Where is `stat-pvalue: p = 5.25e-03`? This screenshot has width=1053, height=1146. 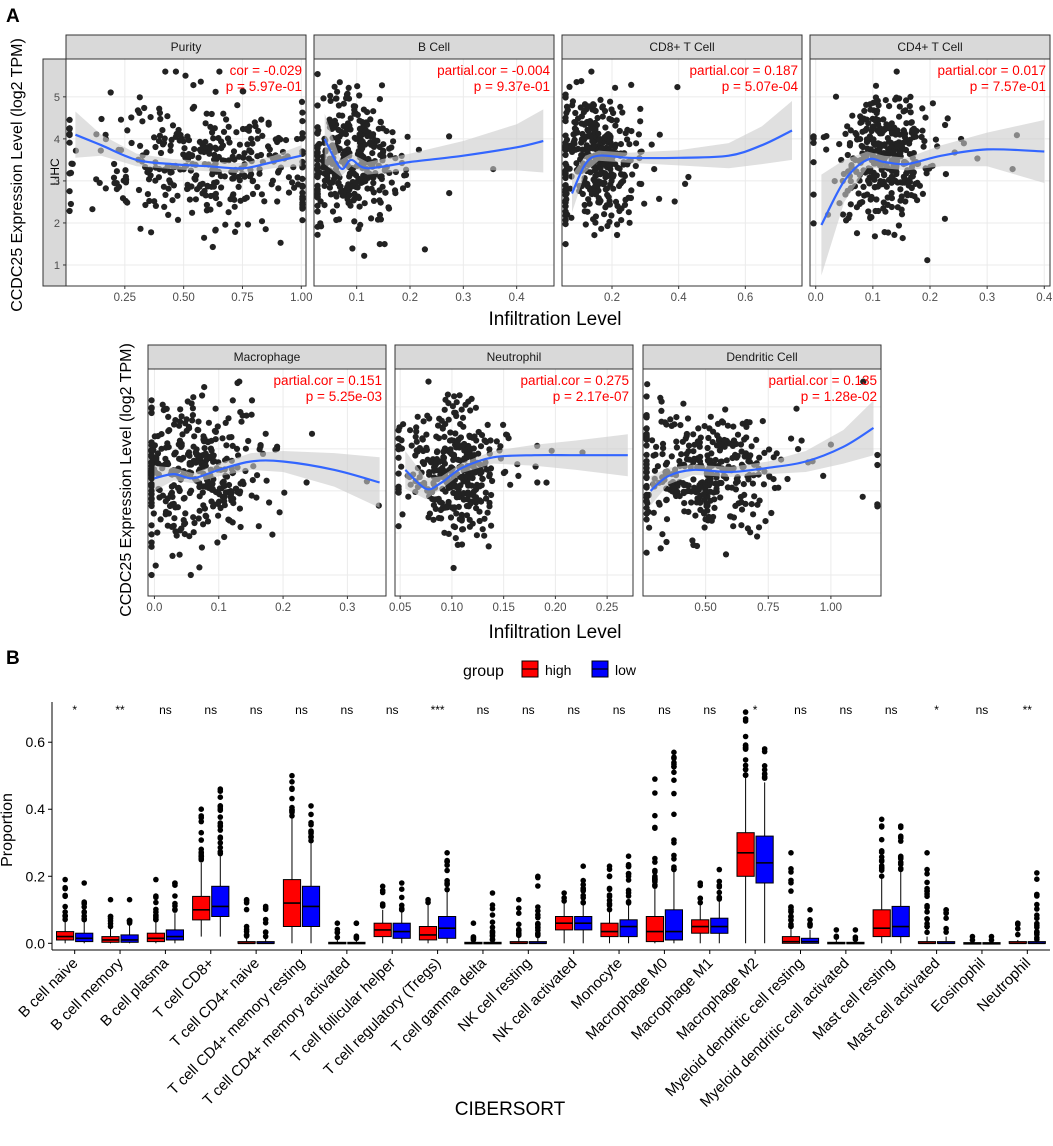
stat-pvalue: p = 5.25e-03 is located at coordinates (344, 396).